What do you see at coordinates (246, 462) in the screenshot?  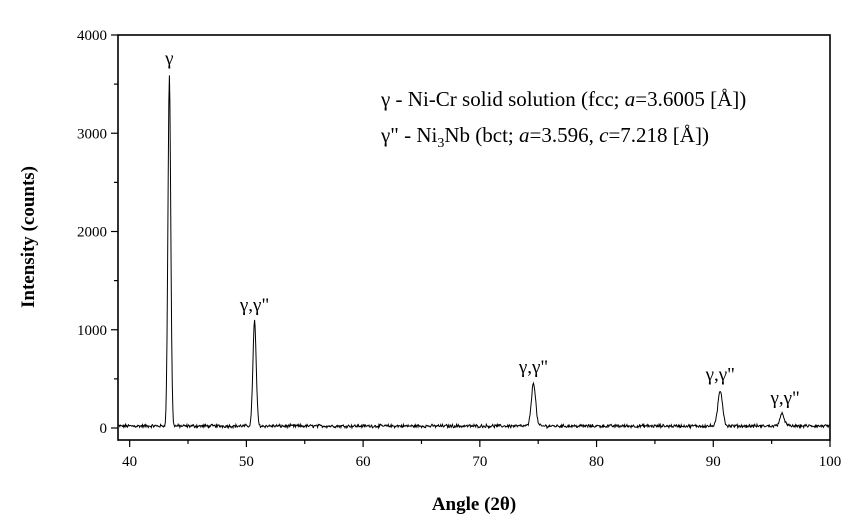 I see `x-tick-label: 50` at bounding box center [246, 462].